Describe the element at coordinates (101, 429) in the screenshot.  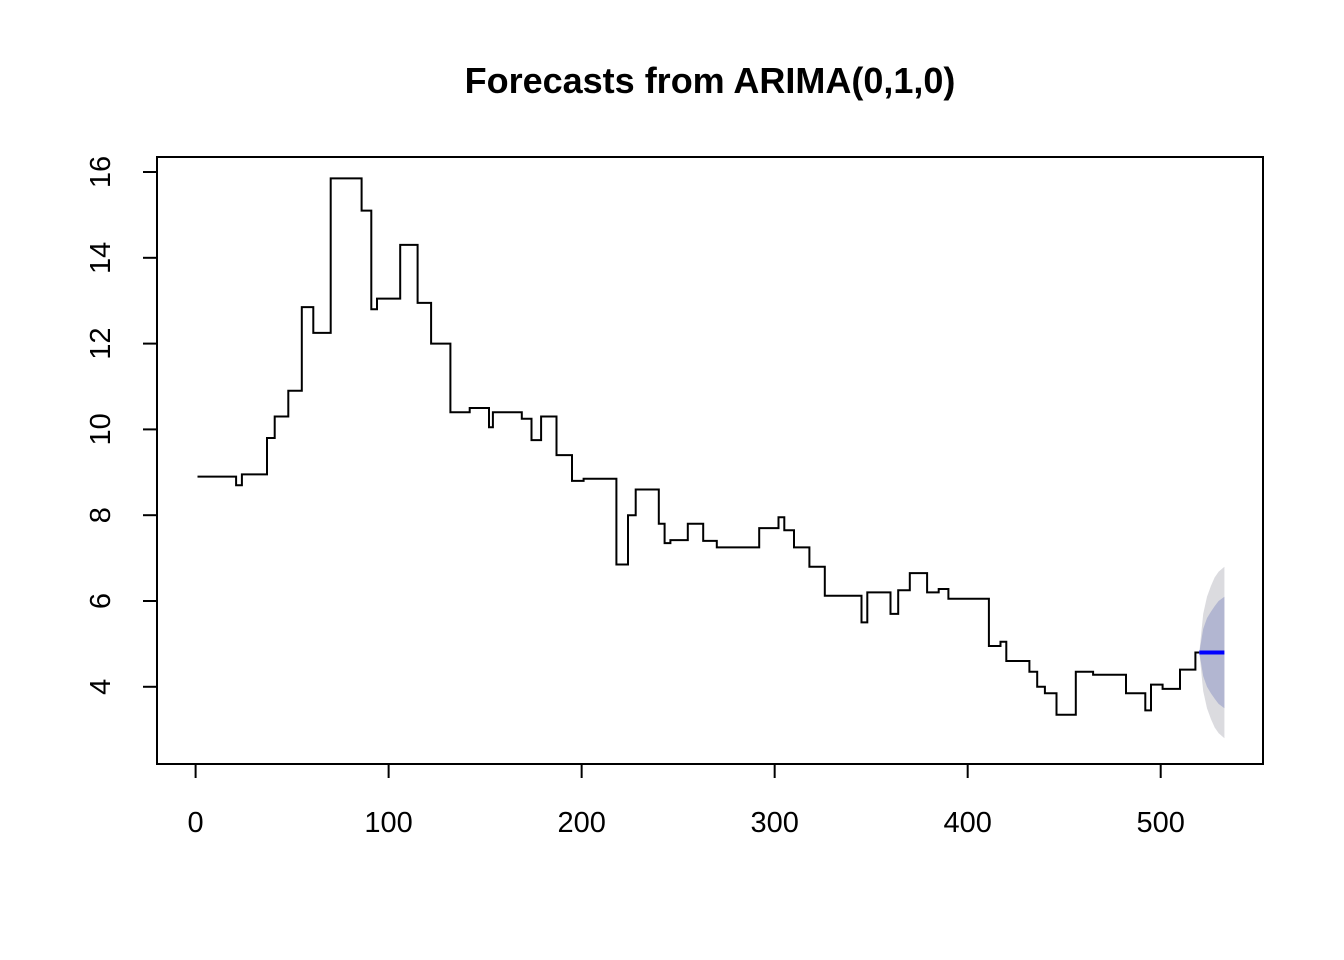
I see `y-tick-label: 10` at that location.